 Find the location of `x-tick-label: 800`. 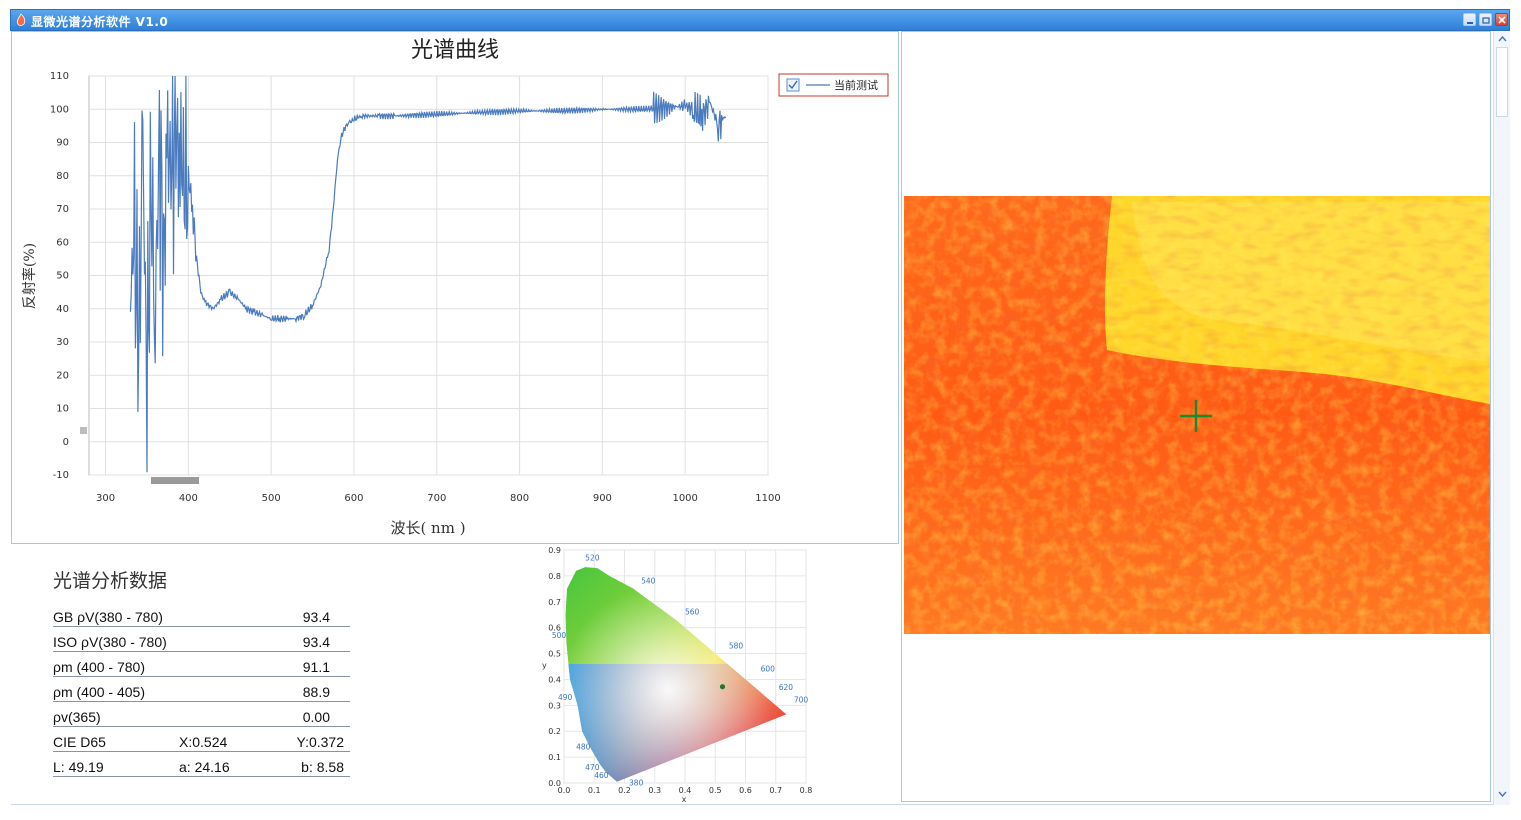

x-tick-label: 800 is located at coordinates (519, 498).